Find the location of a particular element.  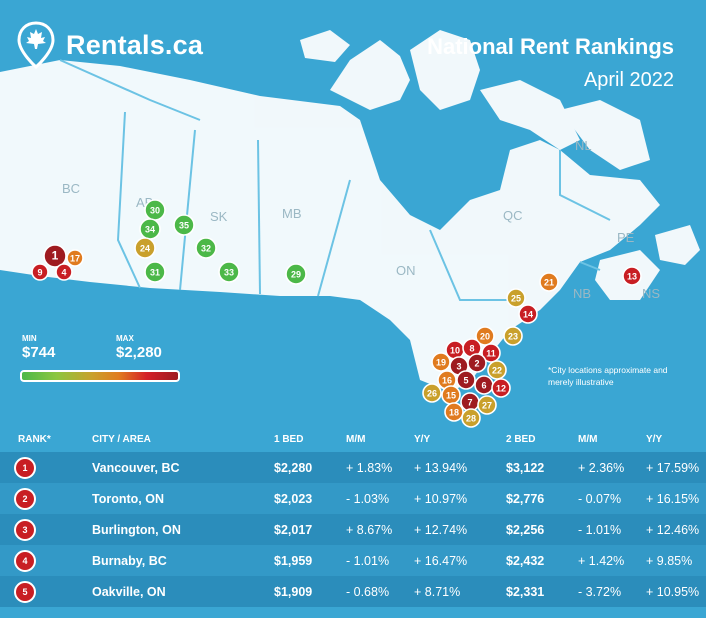

cell-1bed-mm: + 1.83% is located at coordinates (369, 467).